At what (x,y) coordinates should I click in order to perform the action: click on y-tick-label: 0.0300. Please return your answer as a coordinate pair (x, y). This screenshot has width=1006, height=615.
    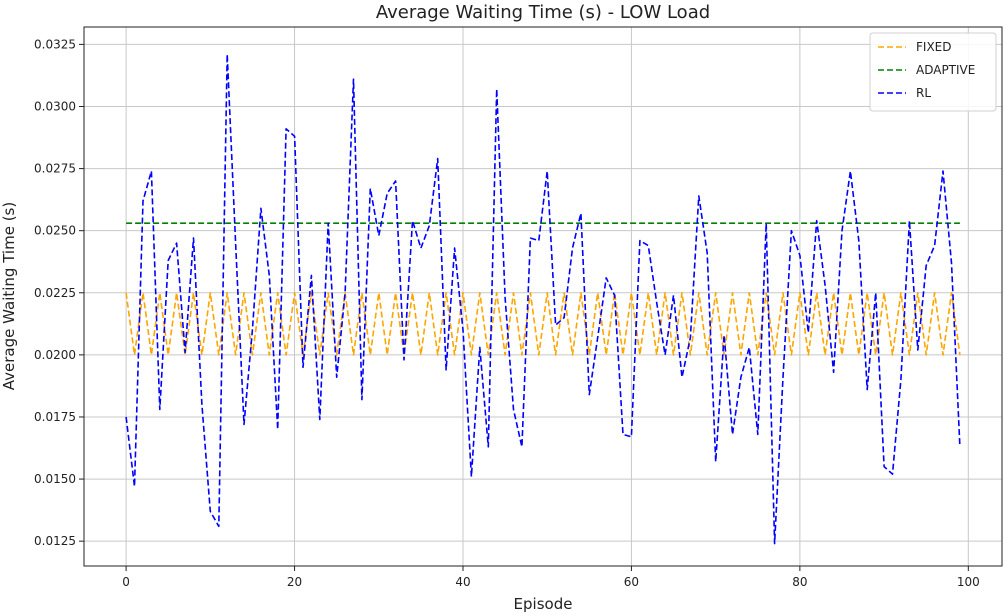
    Looking at the image, I should click on (55, 106).